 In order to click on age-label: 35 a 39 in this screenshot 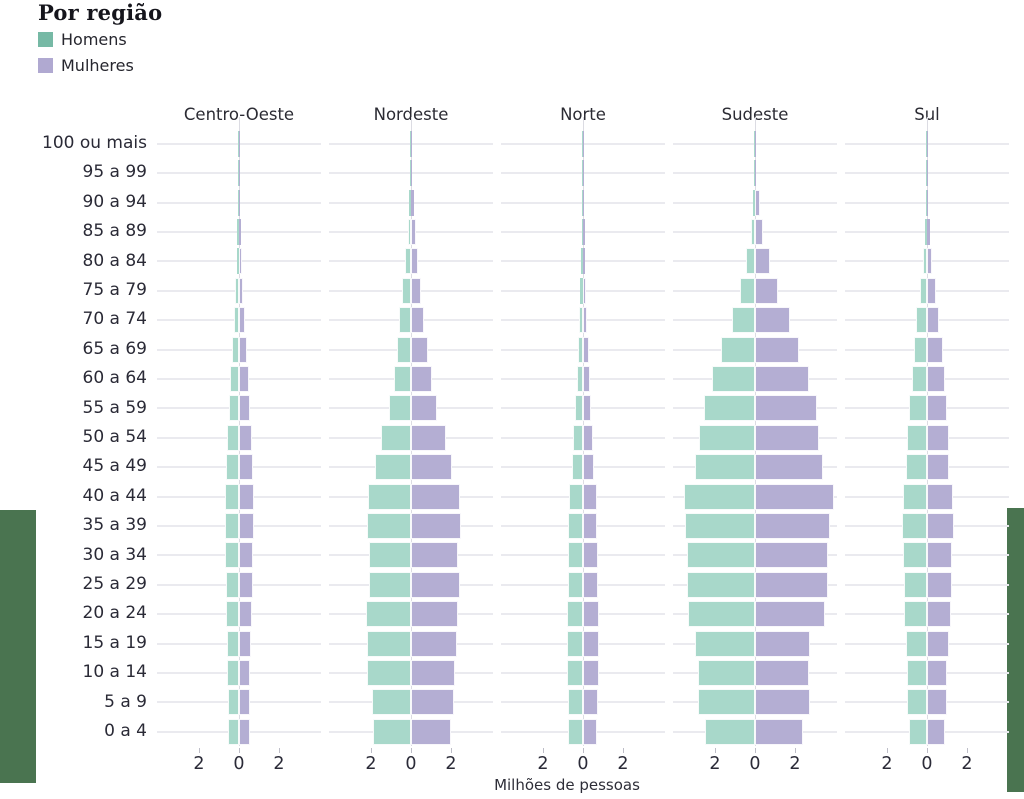, I will do `click(115, 525)`.